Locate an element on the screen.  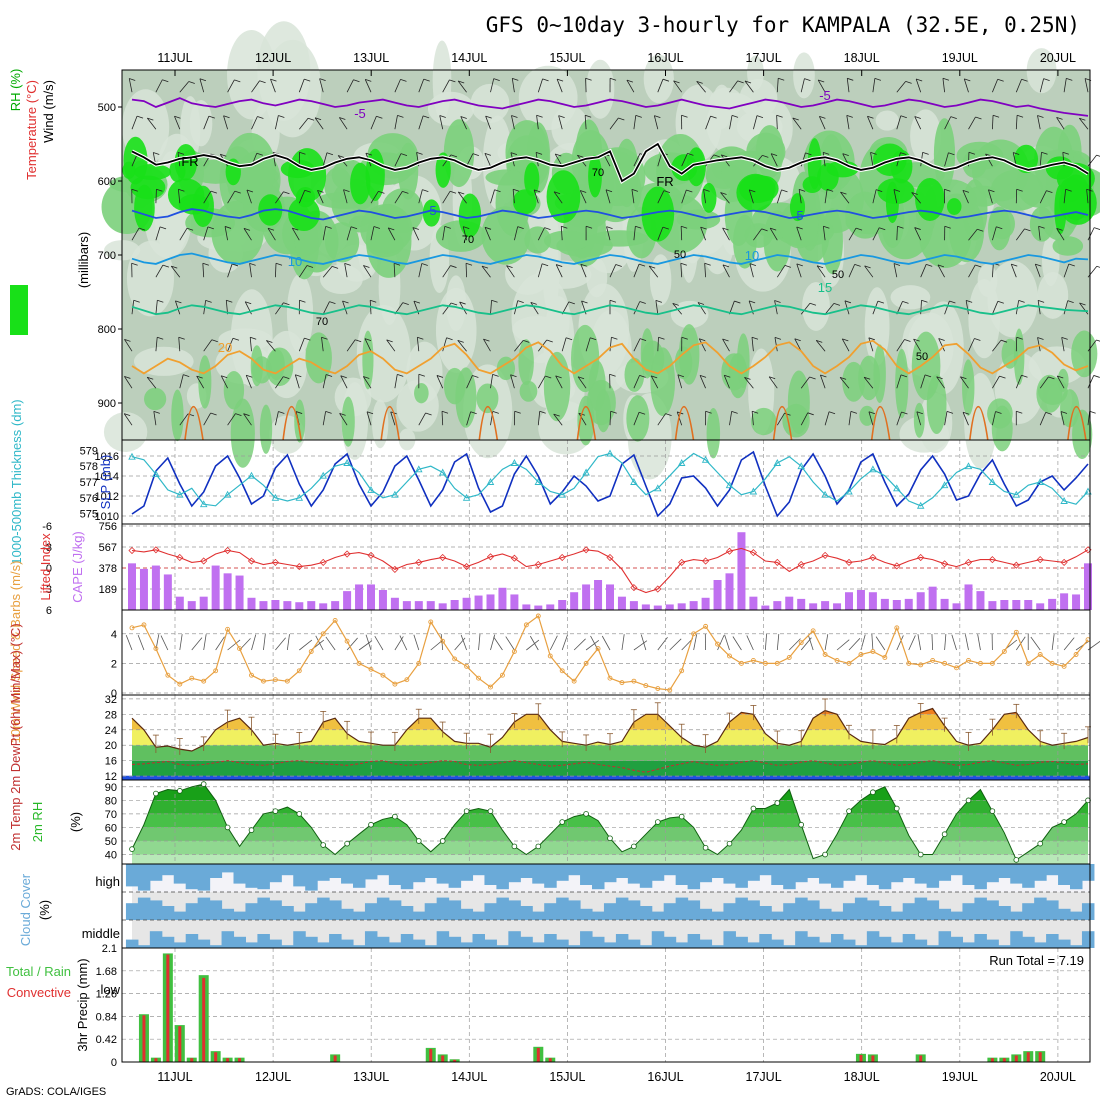
lifted-axis-label: Lifted Index is located at coordinates (45, 567).